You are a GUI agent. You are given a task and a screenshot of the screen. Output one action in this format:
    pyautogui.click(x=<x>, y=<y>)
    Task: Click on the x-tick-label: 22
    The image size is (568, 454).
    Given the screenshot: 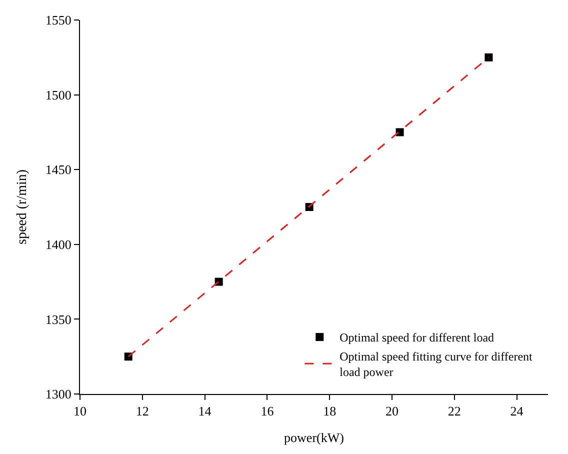 What is the action you would take?
    pyautogui.click(x=454, y=411)
    